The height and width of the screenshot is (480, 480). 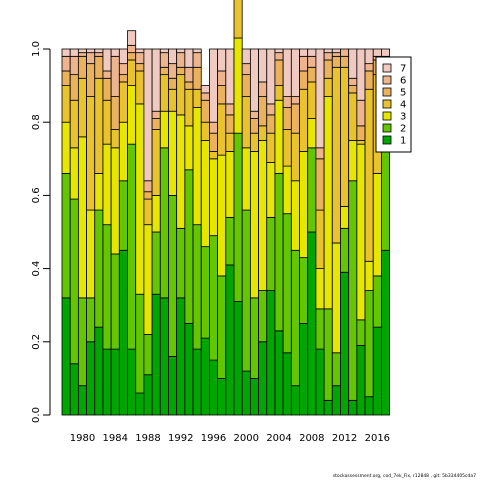 What do you see at coordinates (213, 438) in the screenshot?
I see `x-tick-label-4: 1996` at bounding box center [213, 438].